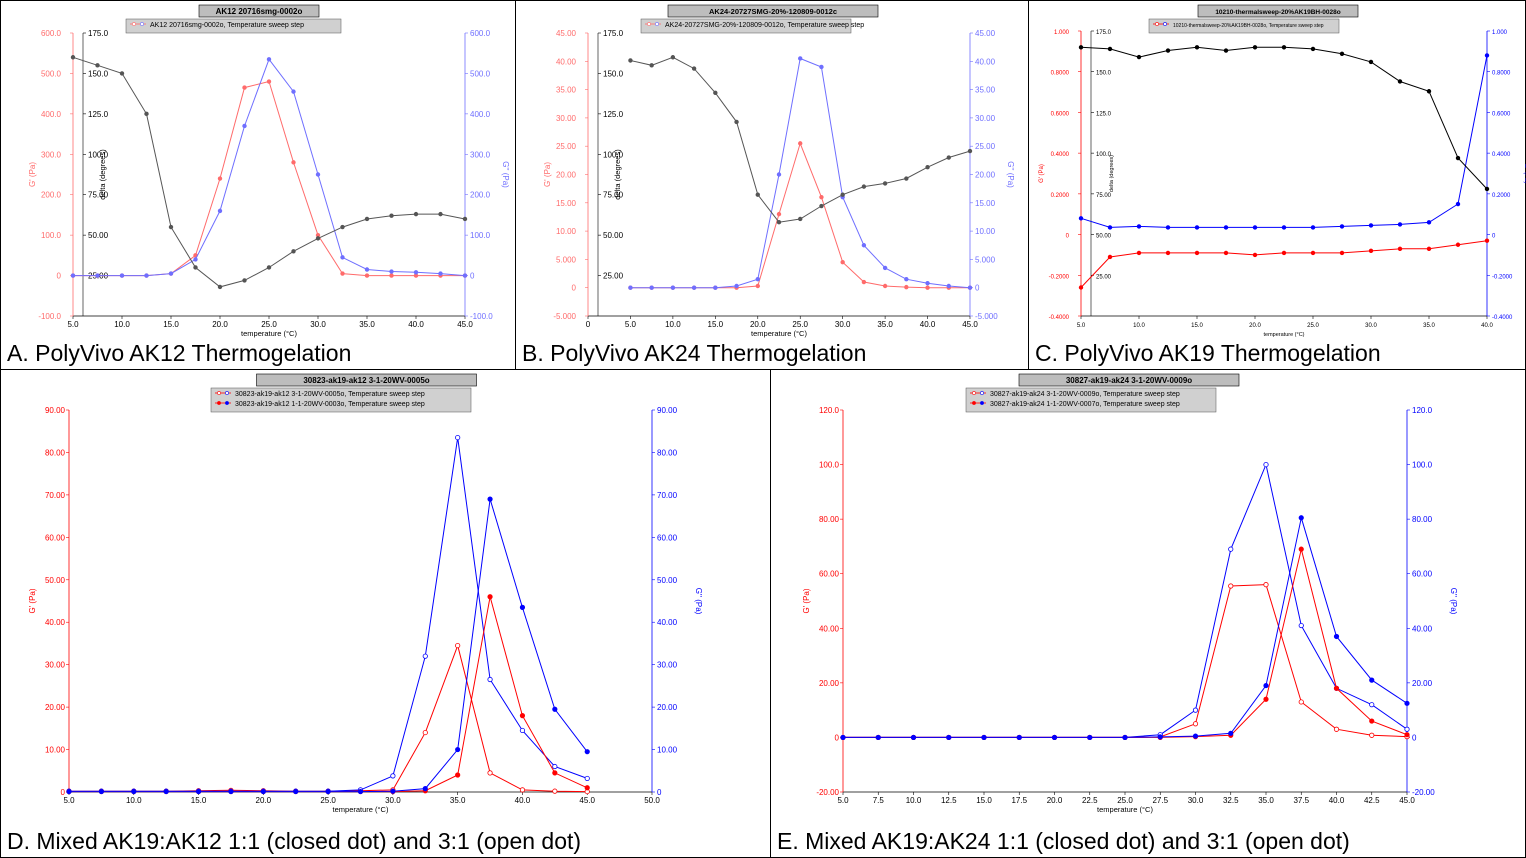 The image size is (1526, 858). I want to click on left-tick-label: 200.0, so click(51, 195).